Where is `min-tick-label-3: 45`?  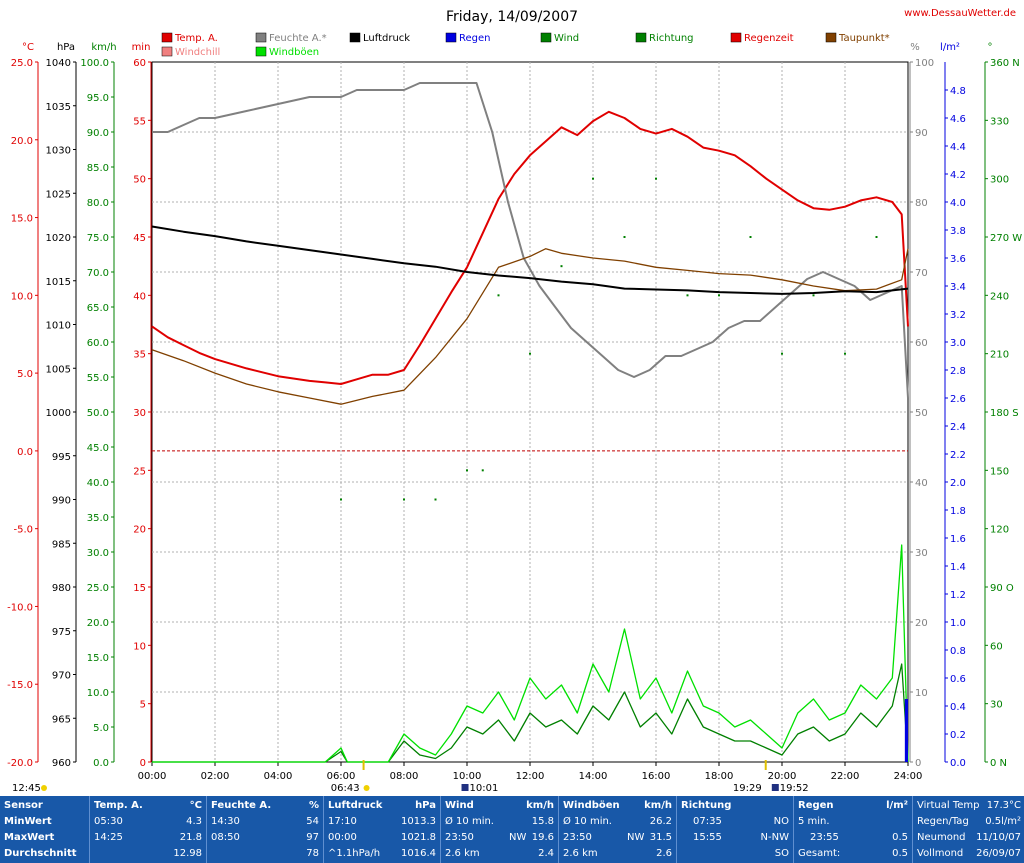 min-tick-label-3: 45 is located at coordinates (139, 238).